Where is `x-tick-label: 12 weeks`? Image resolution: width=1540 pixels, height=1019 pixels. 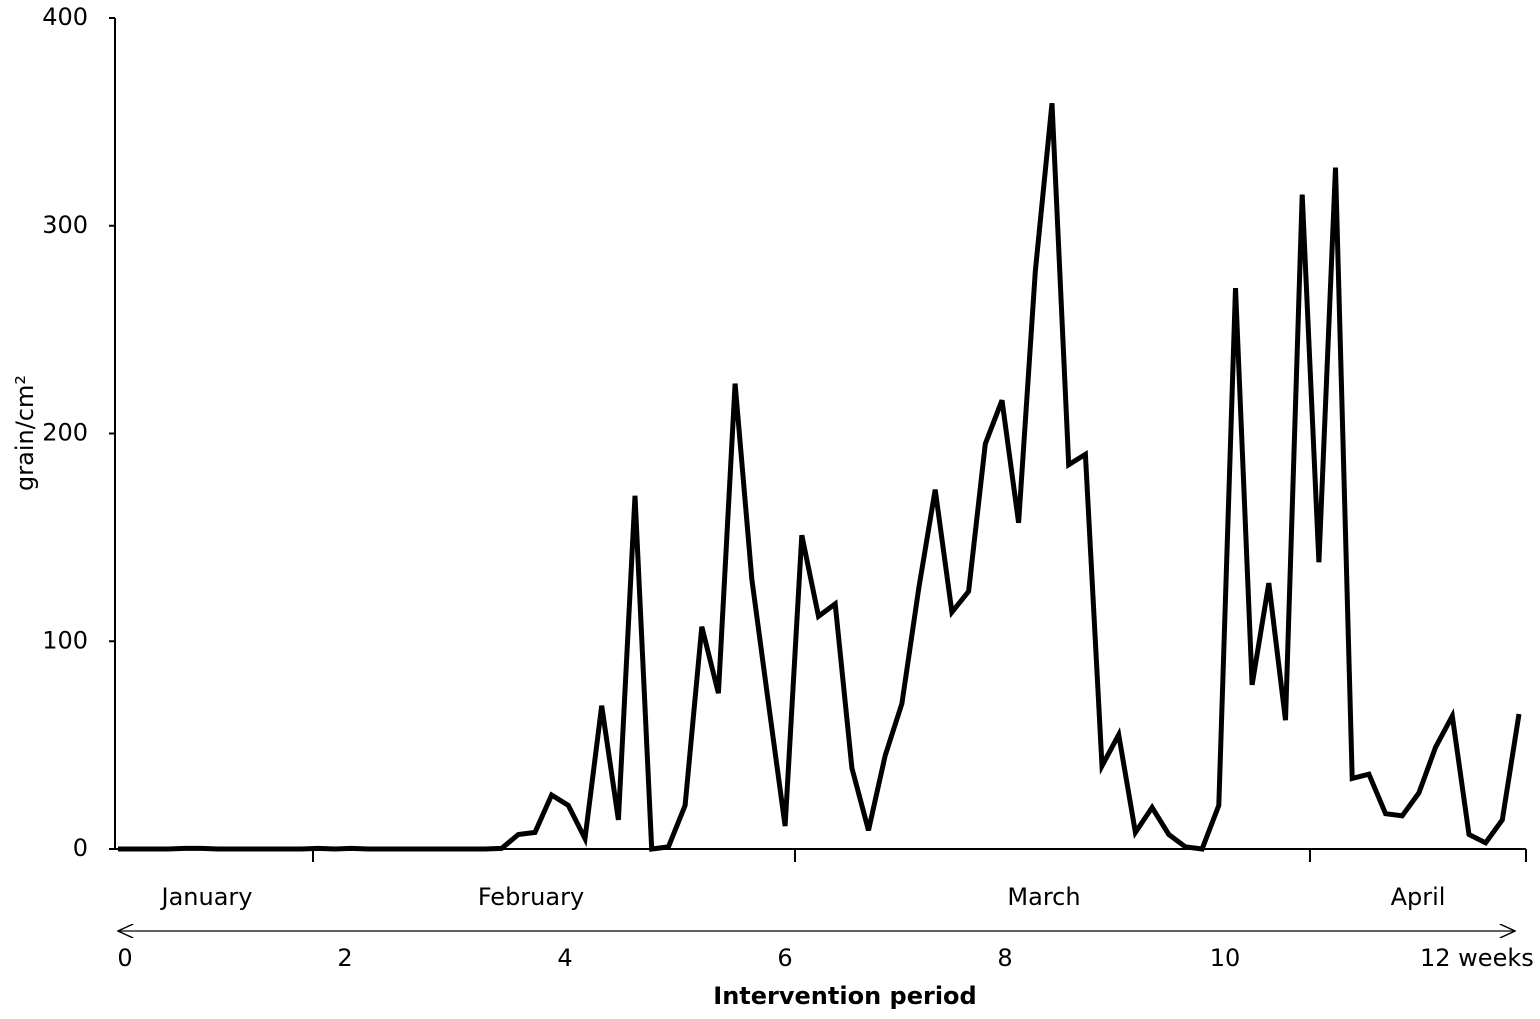
x-tick-label: 12 weeks is located at coordinates (1477, 958).